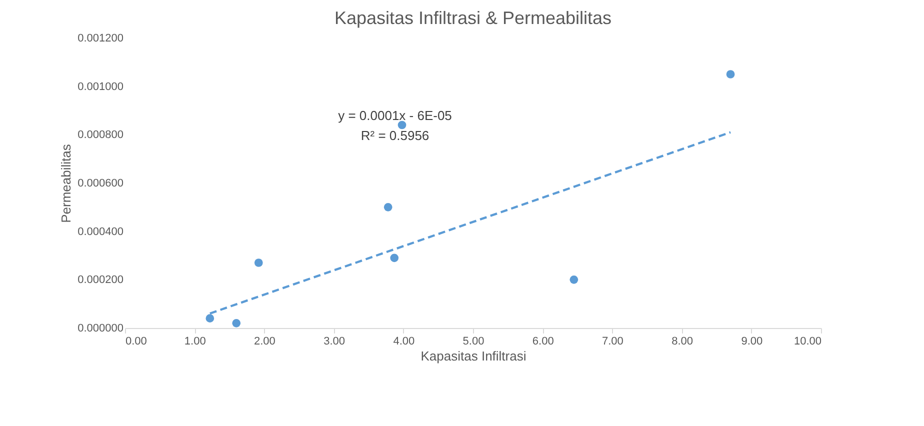 The height and width of the screenshot is (426, 924). I want to click on x-tick-label: 9.00, so click(752, 342).